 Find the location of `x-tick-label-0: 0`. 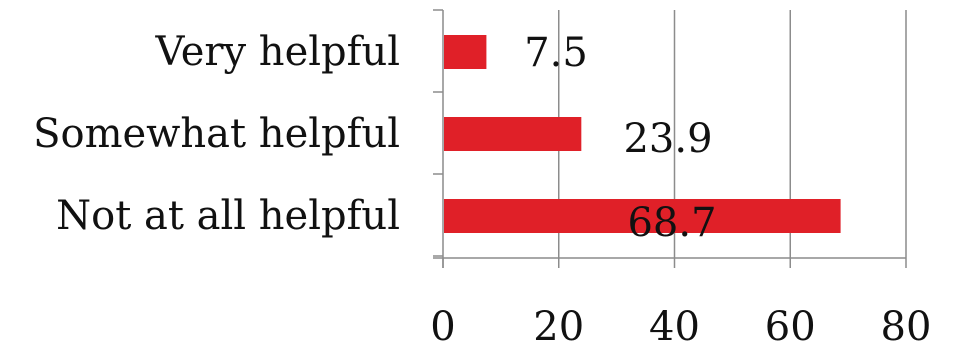

x-tick-label-0: 0 is located at coordinates (442, 327).